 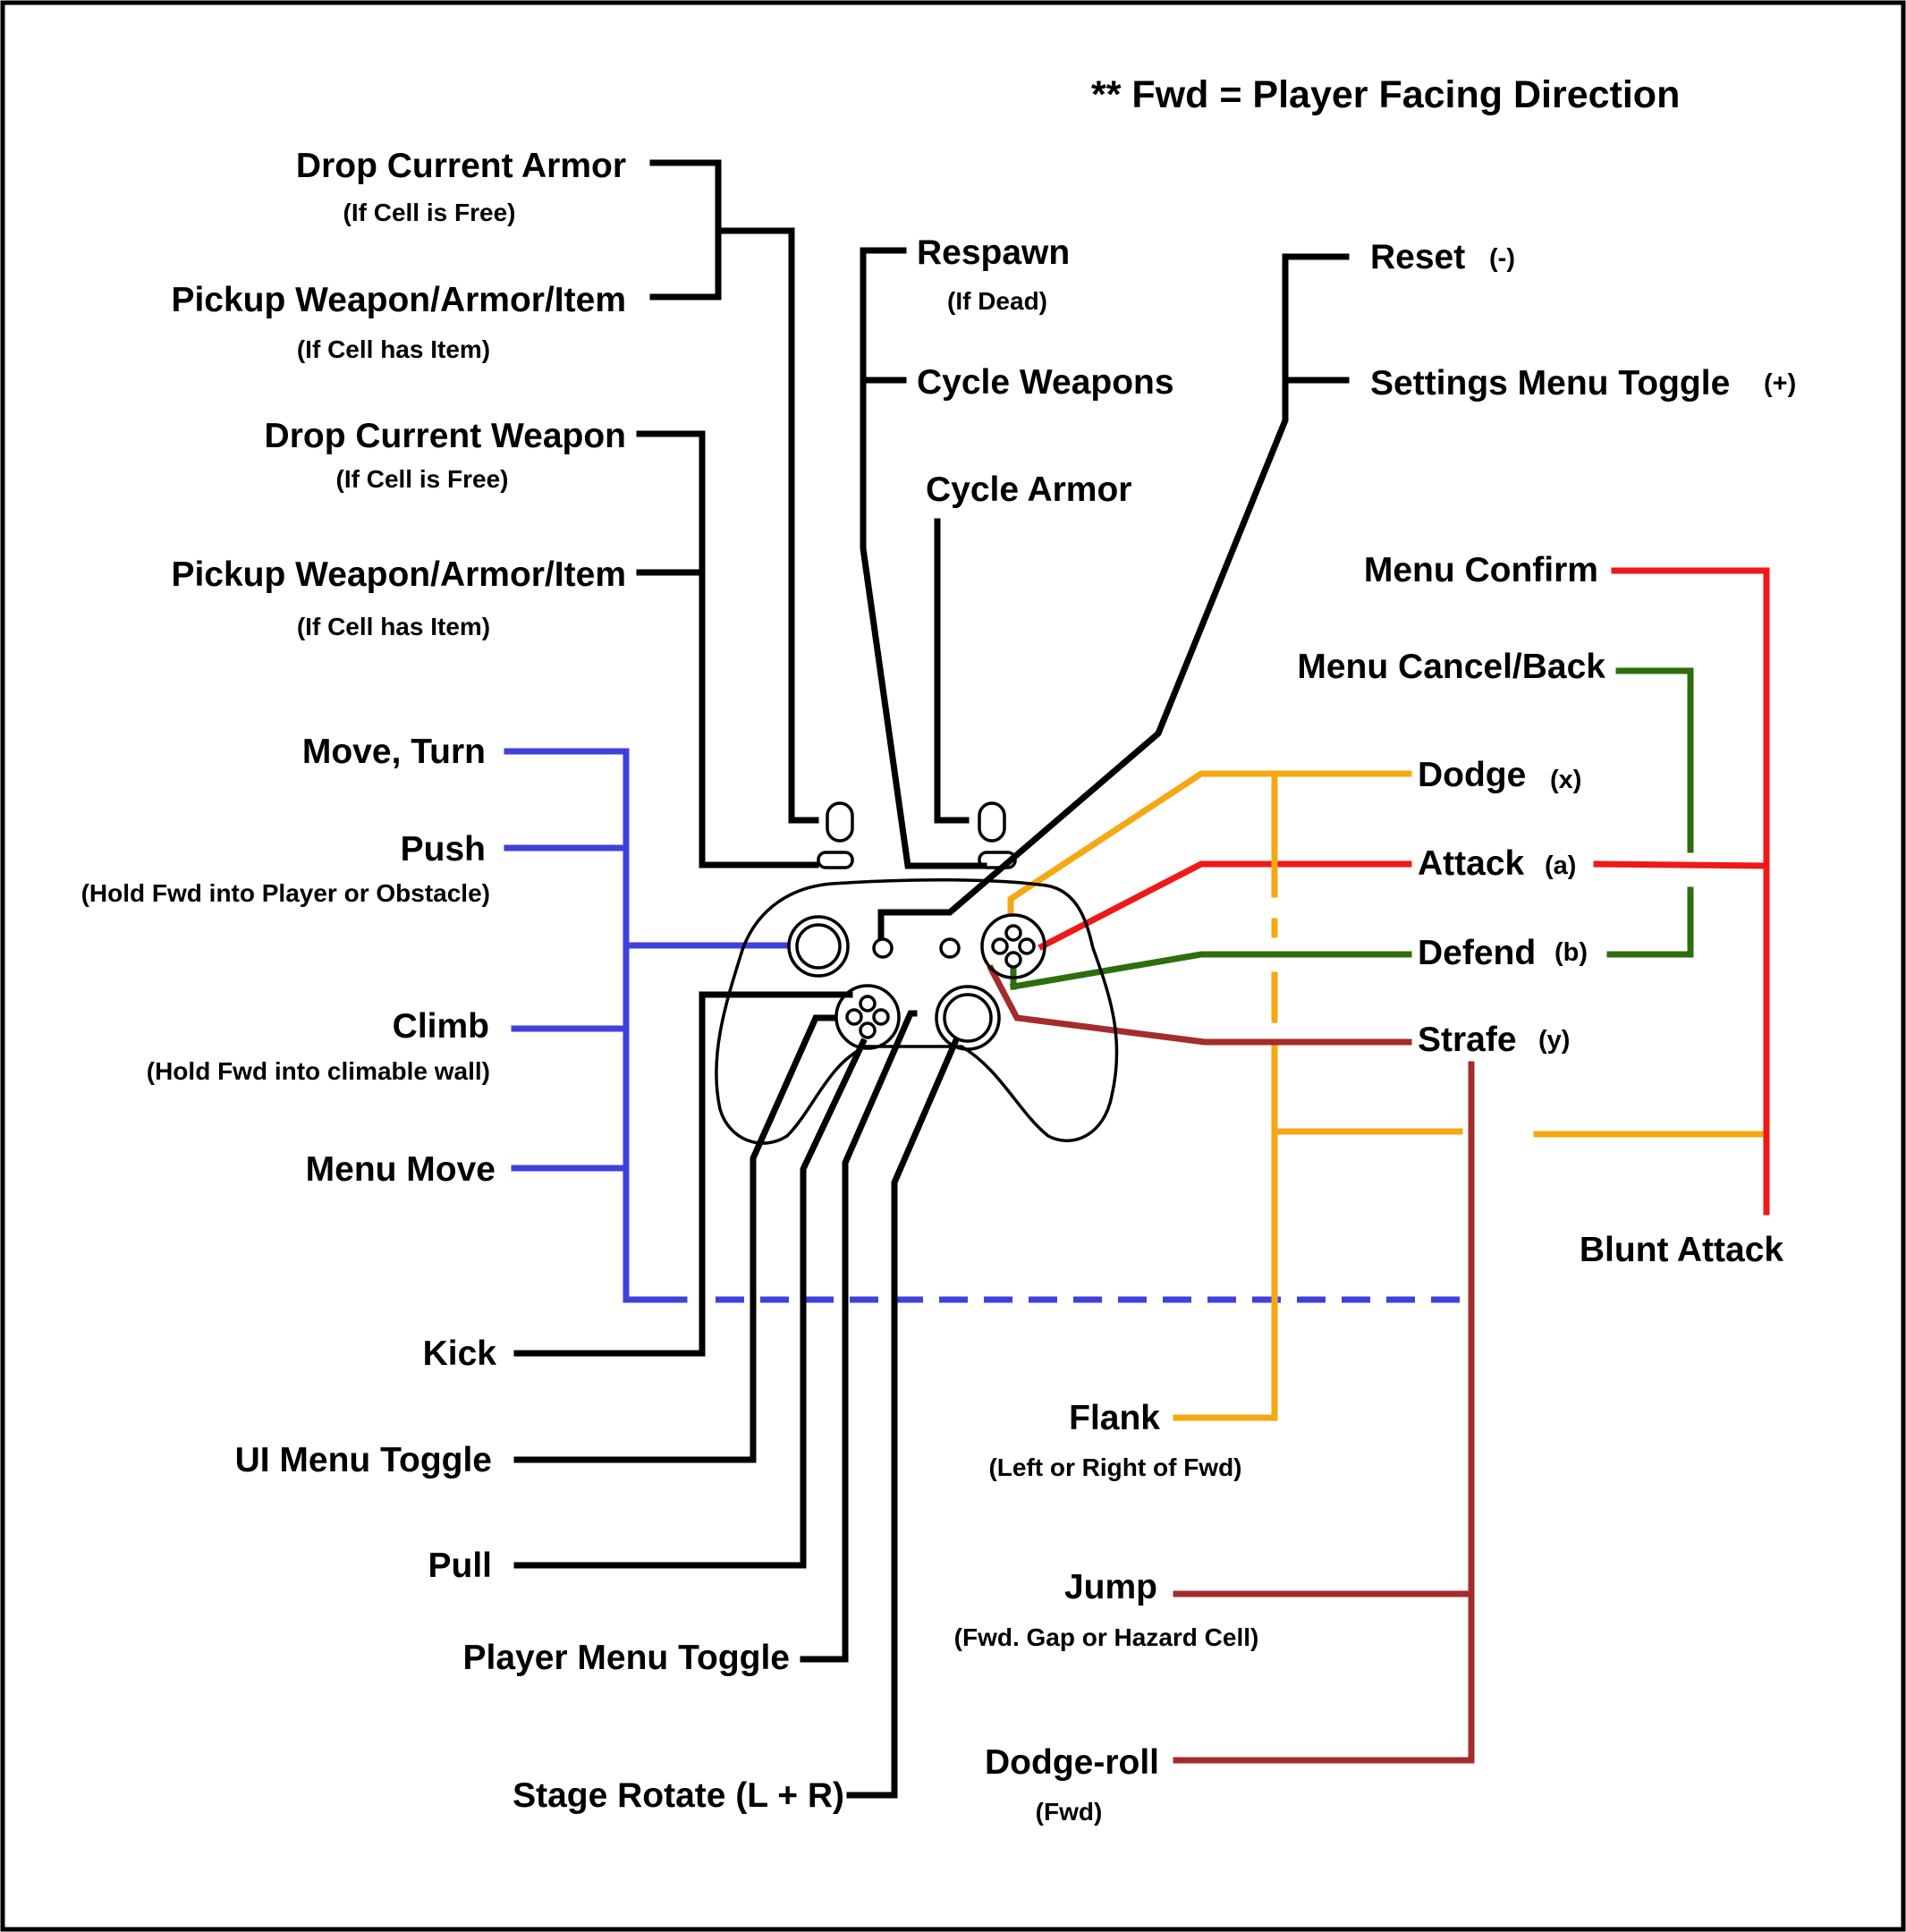 I want to click on menu-confirm-line, so click(x=1690, y=891).